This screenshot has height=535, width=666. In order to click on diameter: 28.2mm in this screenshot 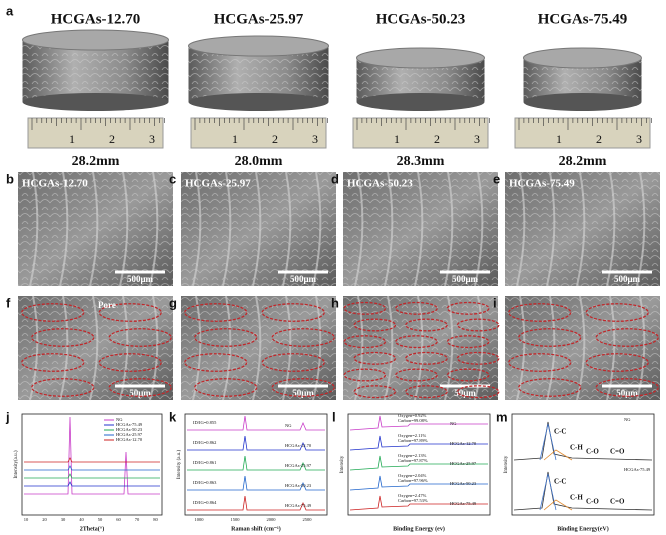, I will do `click(583, 161)`.